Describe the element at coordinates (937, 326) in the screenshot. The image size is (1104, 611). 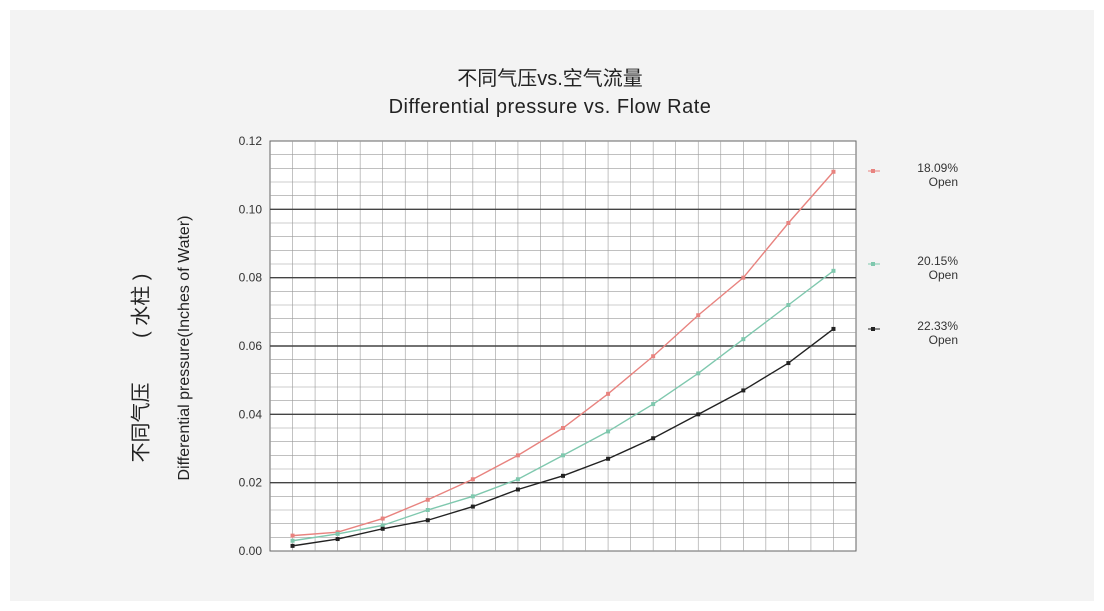
I see `legend-label: 22.33%` at that location.